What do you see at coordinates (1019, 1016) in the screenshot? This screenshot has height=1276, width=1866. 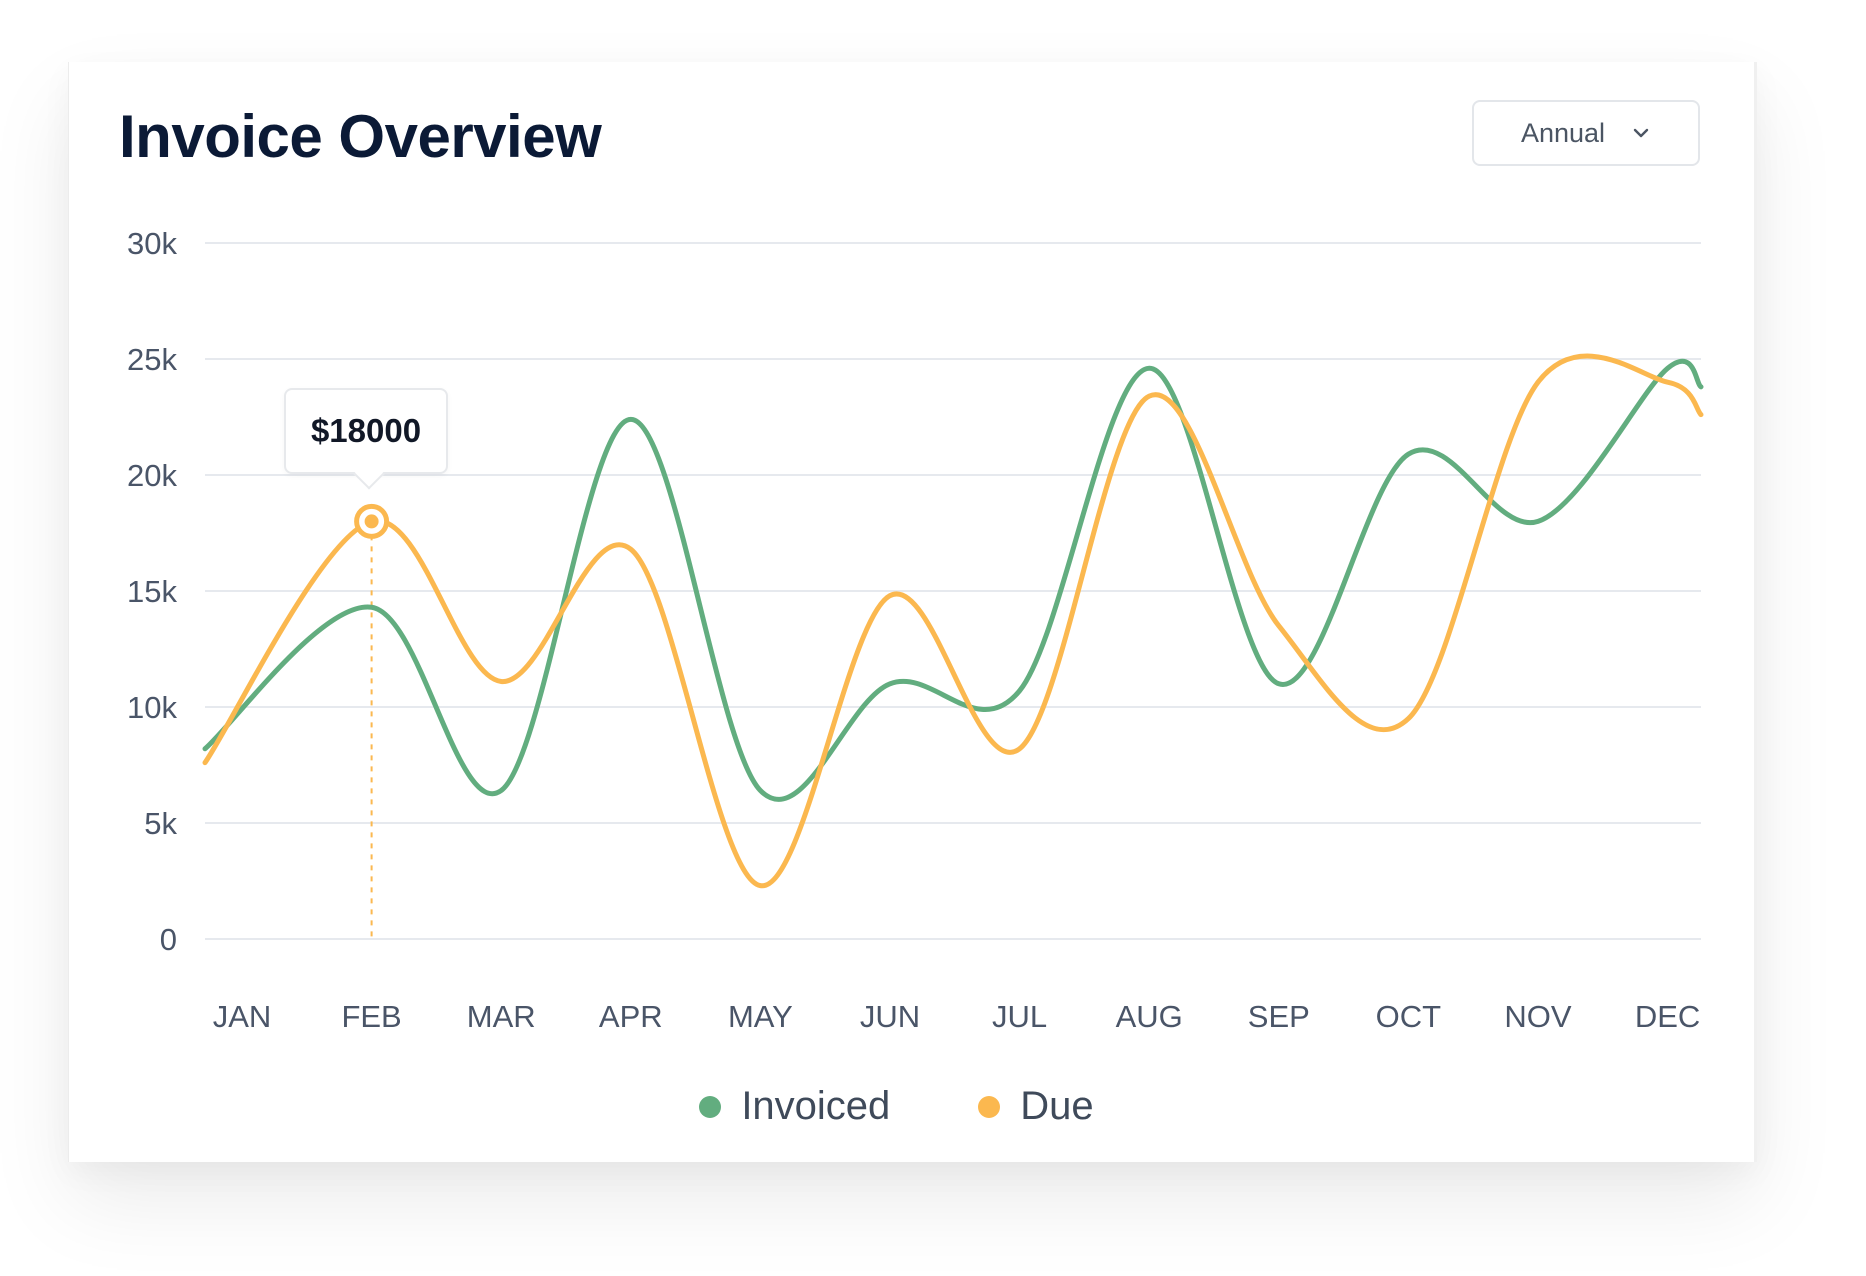 I see `x-tick-label: JUL` at bounding box center [1019, 1016].